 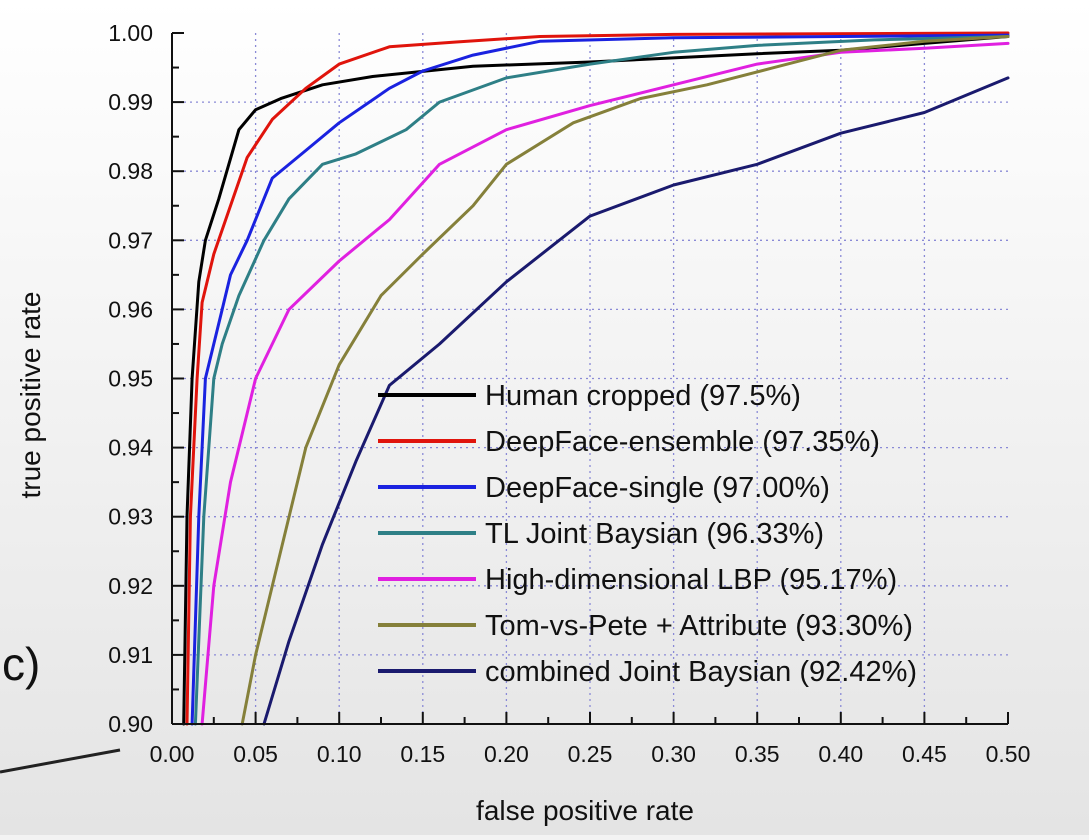 What do you see at coordinates (757, 754) in the screenshot?
I see `x-tick-label: 0.35` at bounding box center [757, 754].